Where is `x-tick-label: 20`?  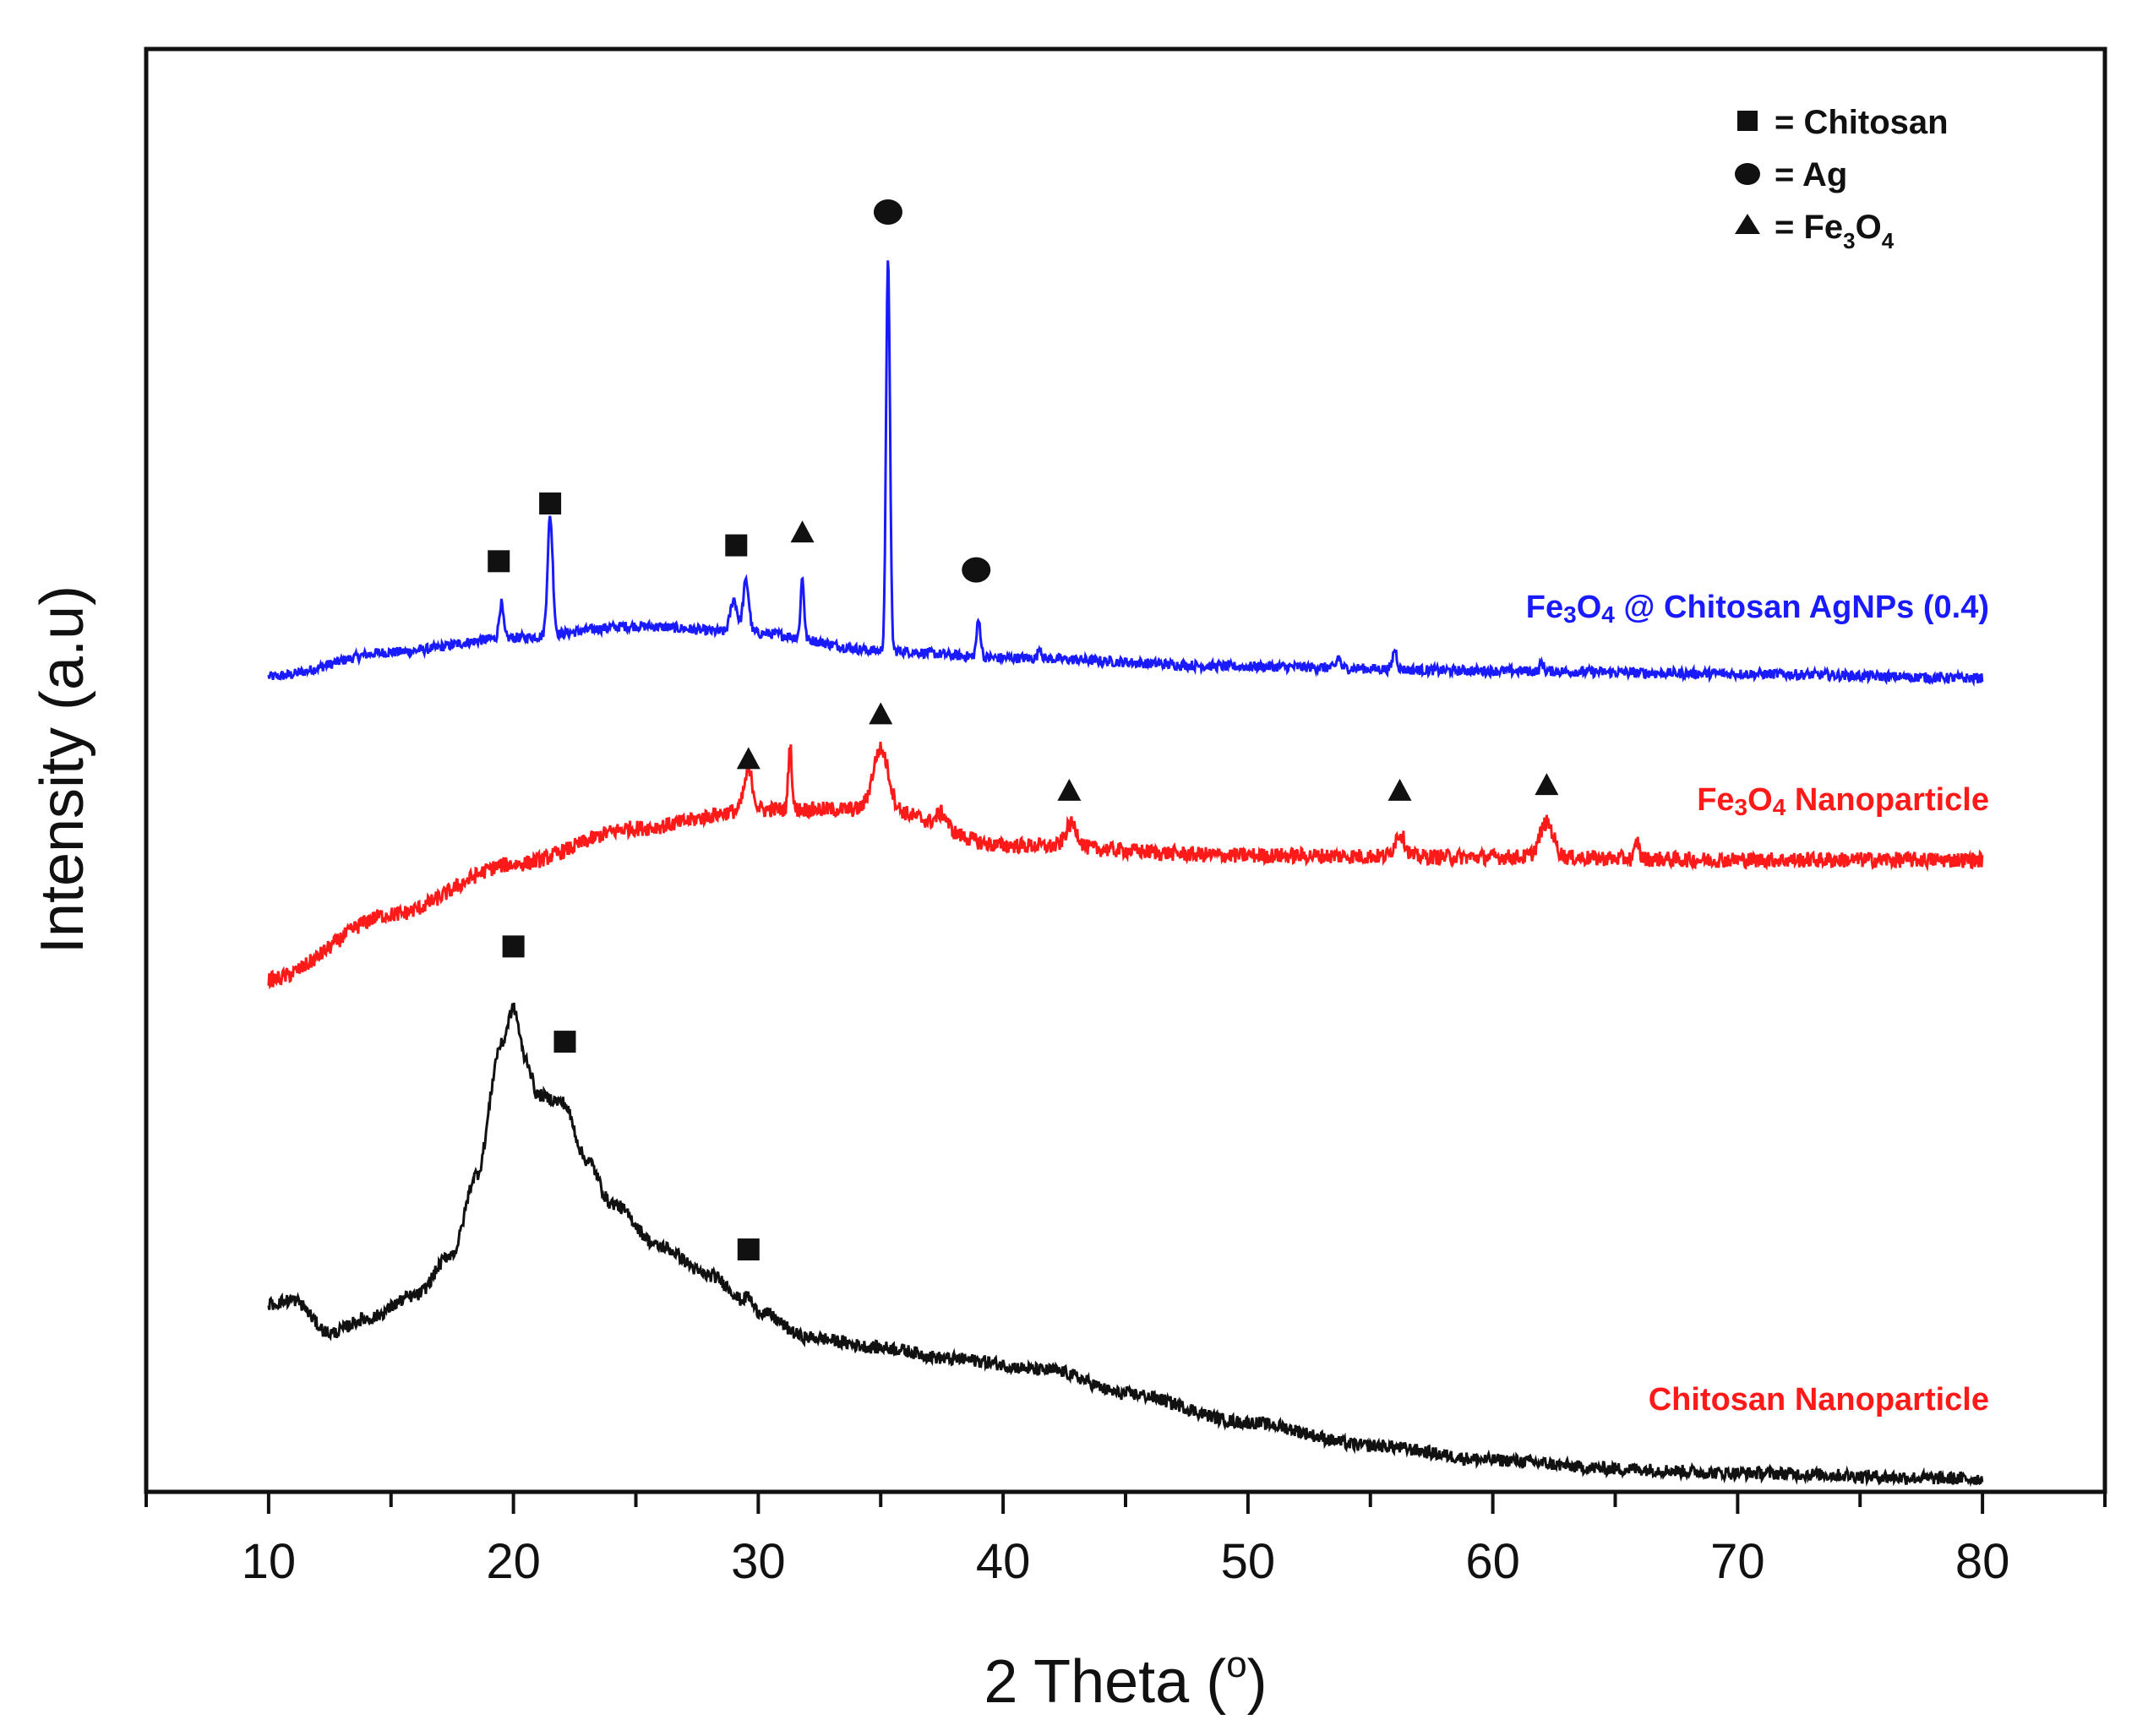
x-tick-label: 20 is located at coordinates (513, 1561).